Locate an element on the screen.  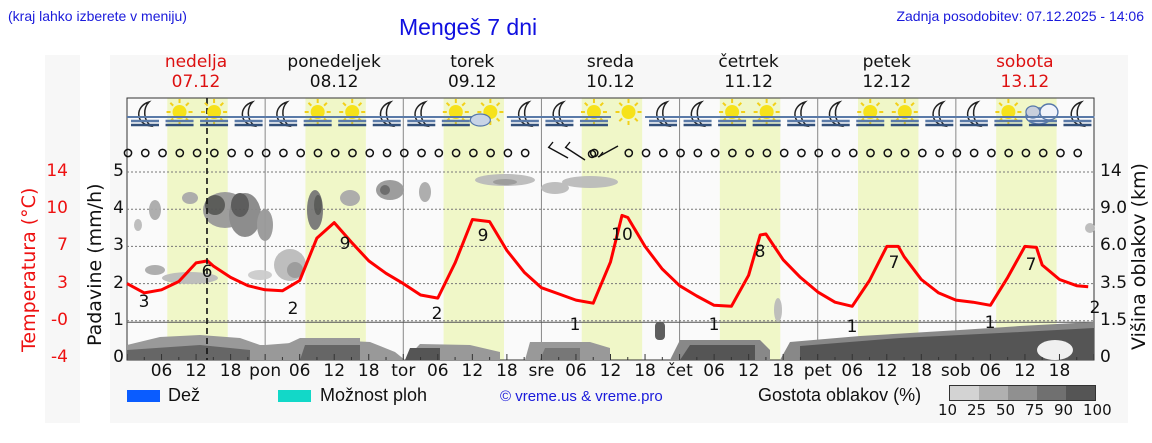
density-tick: 90 is located at coordinates (1064, 410).